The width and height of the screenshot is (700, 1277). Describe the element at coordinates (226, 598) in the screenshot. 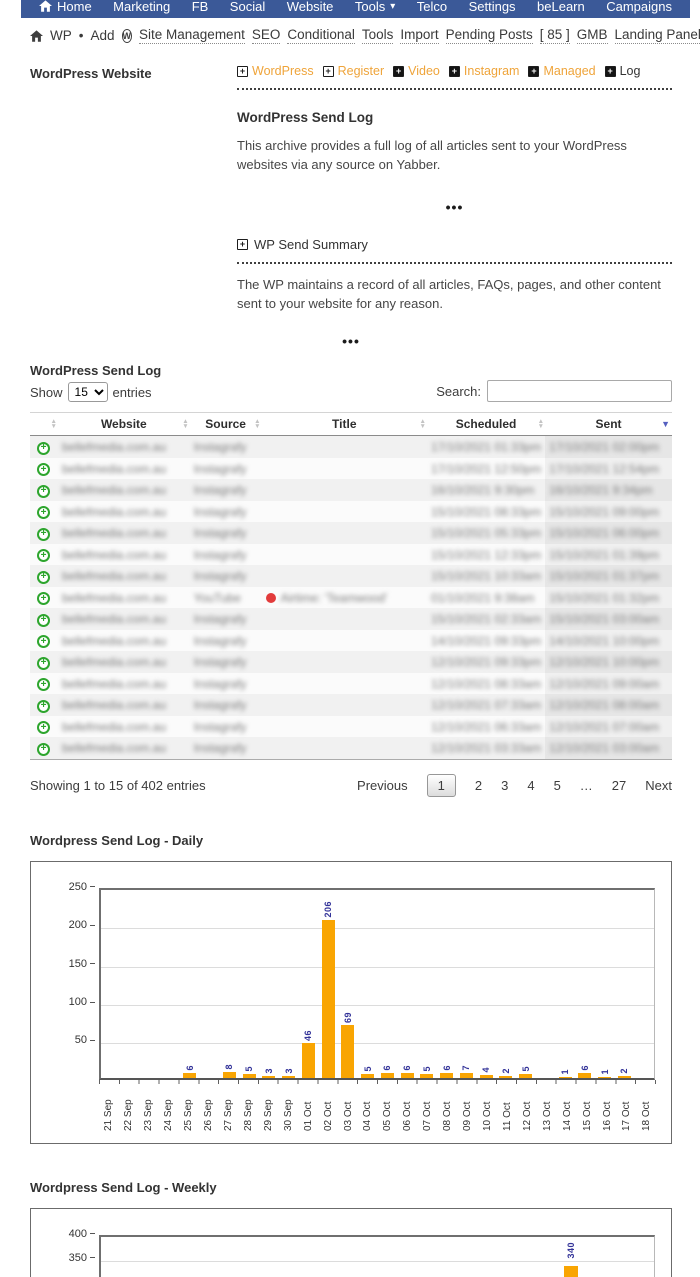

I see `source-cell: YouTube` at that location.